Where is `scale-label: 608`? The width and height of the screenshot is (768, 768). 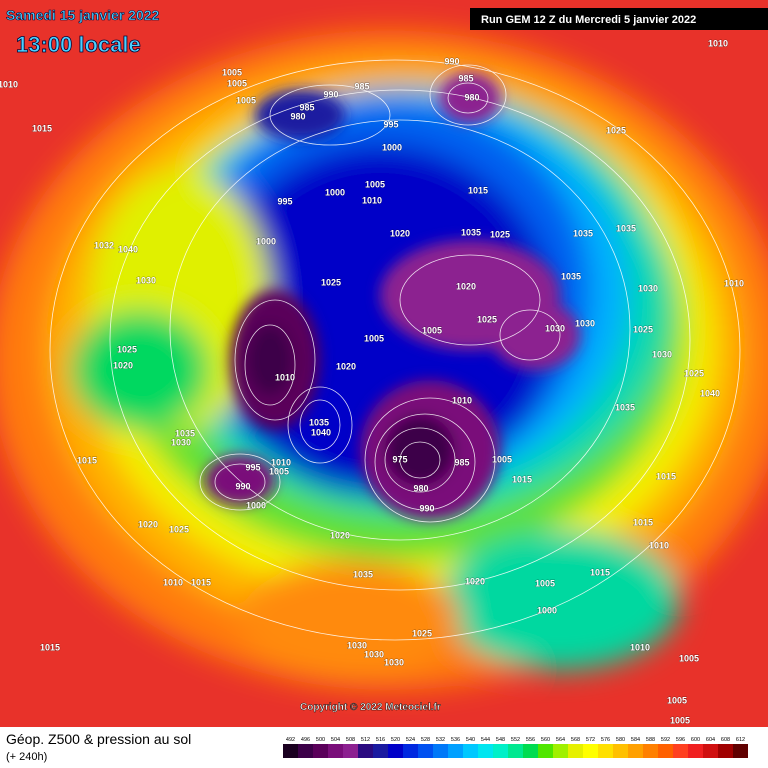
scale-label: 608 is located at coordinates (725, 740).